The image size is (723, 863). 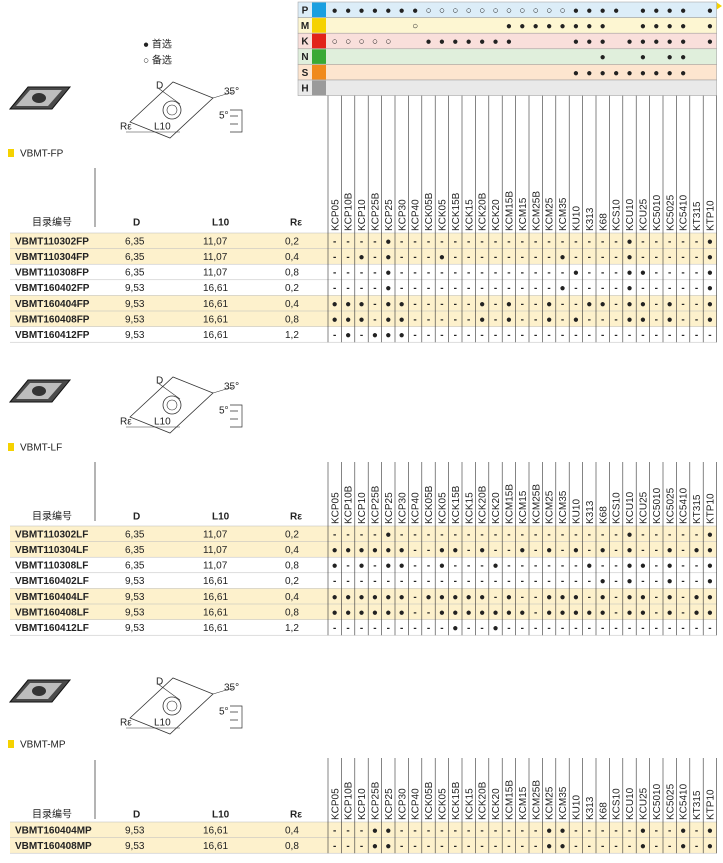 I want to click on cell-re: 0,4, so click(x=292, y=257).